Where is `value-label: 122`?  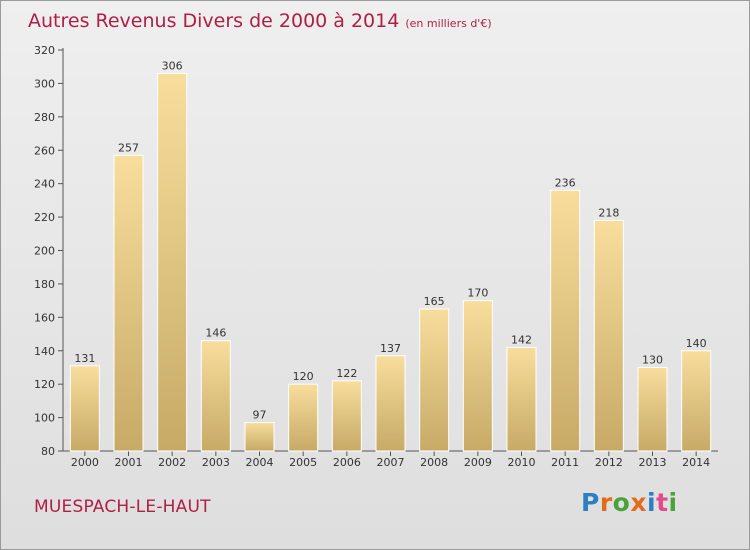
value-label: 122 is located at coordinates (346, 373).